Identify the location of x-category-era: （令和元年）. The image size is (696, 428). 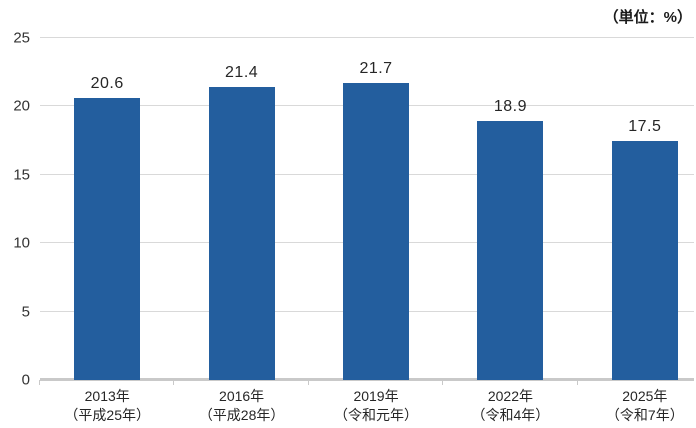
(376, 415).